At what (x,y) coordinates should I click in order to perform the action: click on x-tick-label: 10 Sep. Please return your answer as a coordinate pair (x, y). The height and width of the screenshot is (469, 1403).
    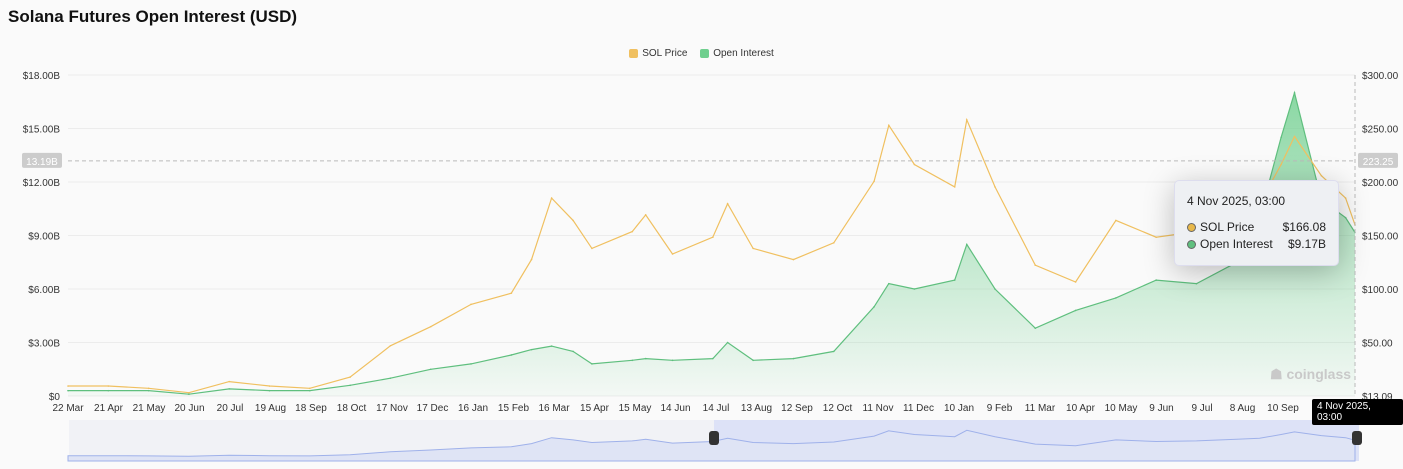
    Looking at the image, I should click on (1283, 408).